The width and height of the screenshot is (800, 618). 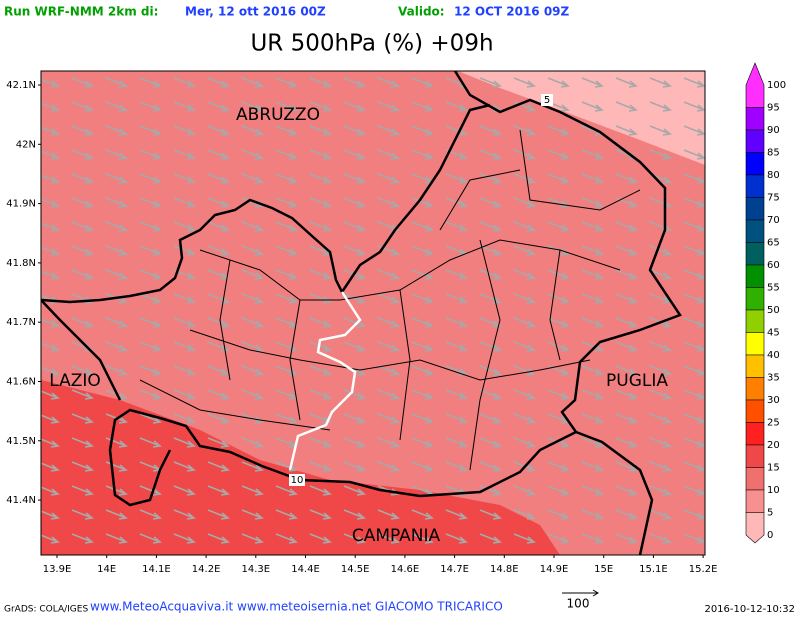 I want to click on colorbar-label: 90, so click(x=773, y=130).